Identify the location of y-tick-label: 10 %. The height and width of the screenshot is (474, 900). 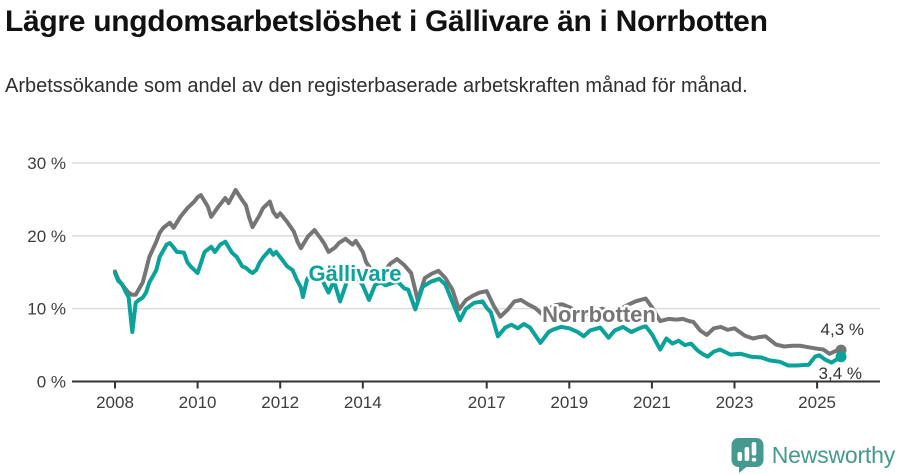
(46, 309).